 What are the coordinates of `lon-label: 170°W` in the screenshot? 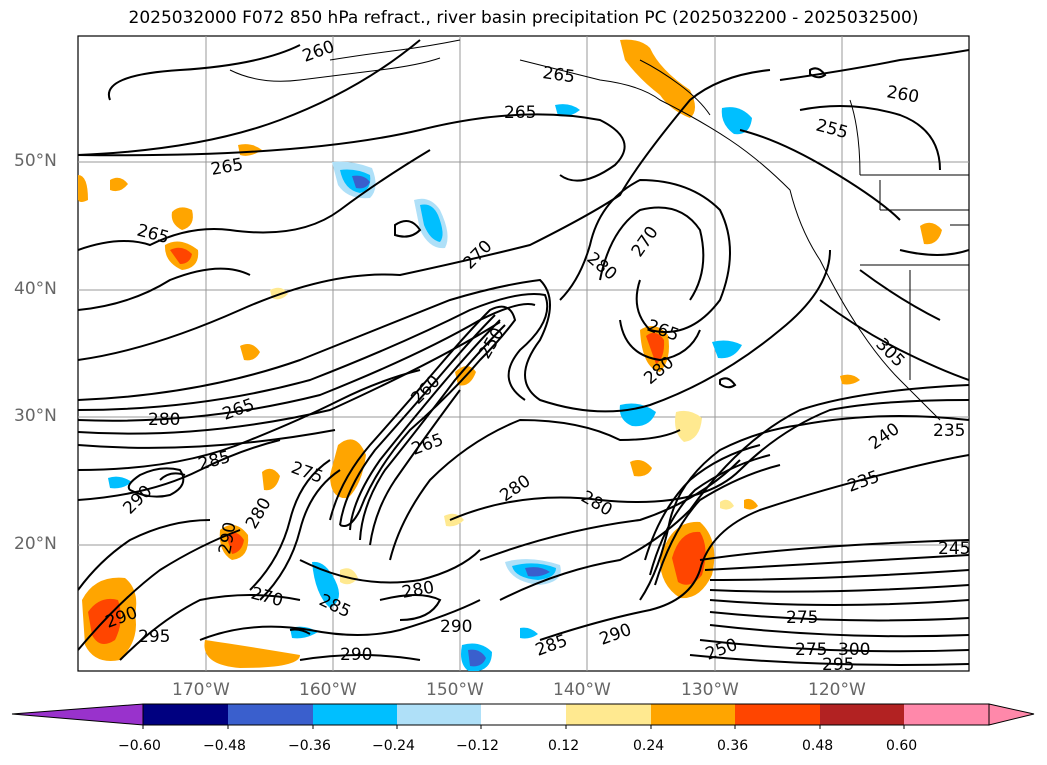 It's located at (201, 690).